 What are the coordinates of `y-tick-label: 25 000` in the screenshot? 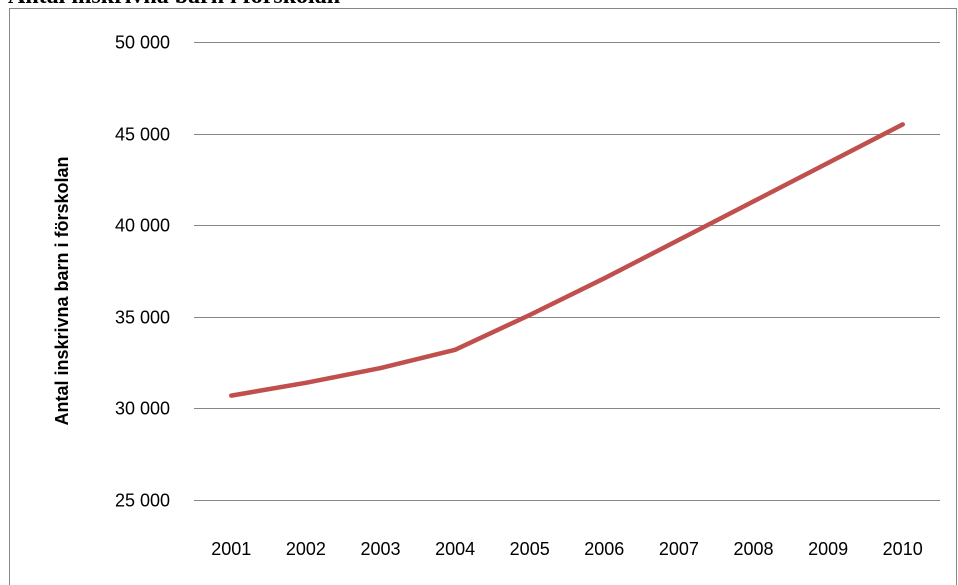 It's located at (142, 501).